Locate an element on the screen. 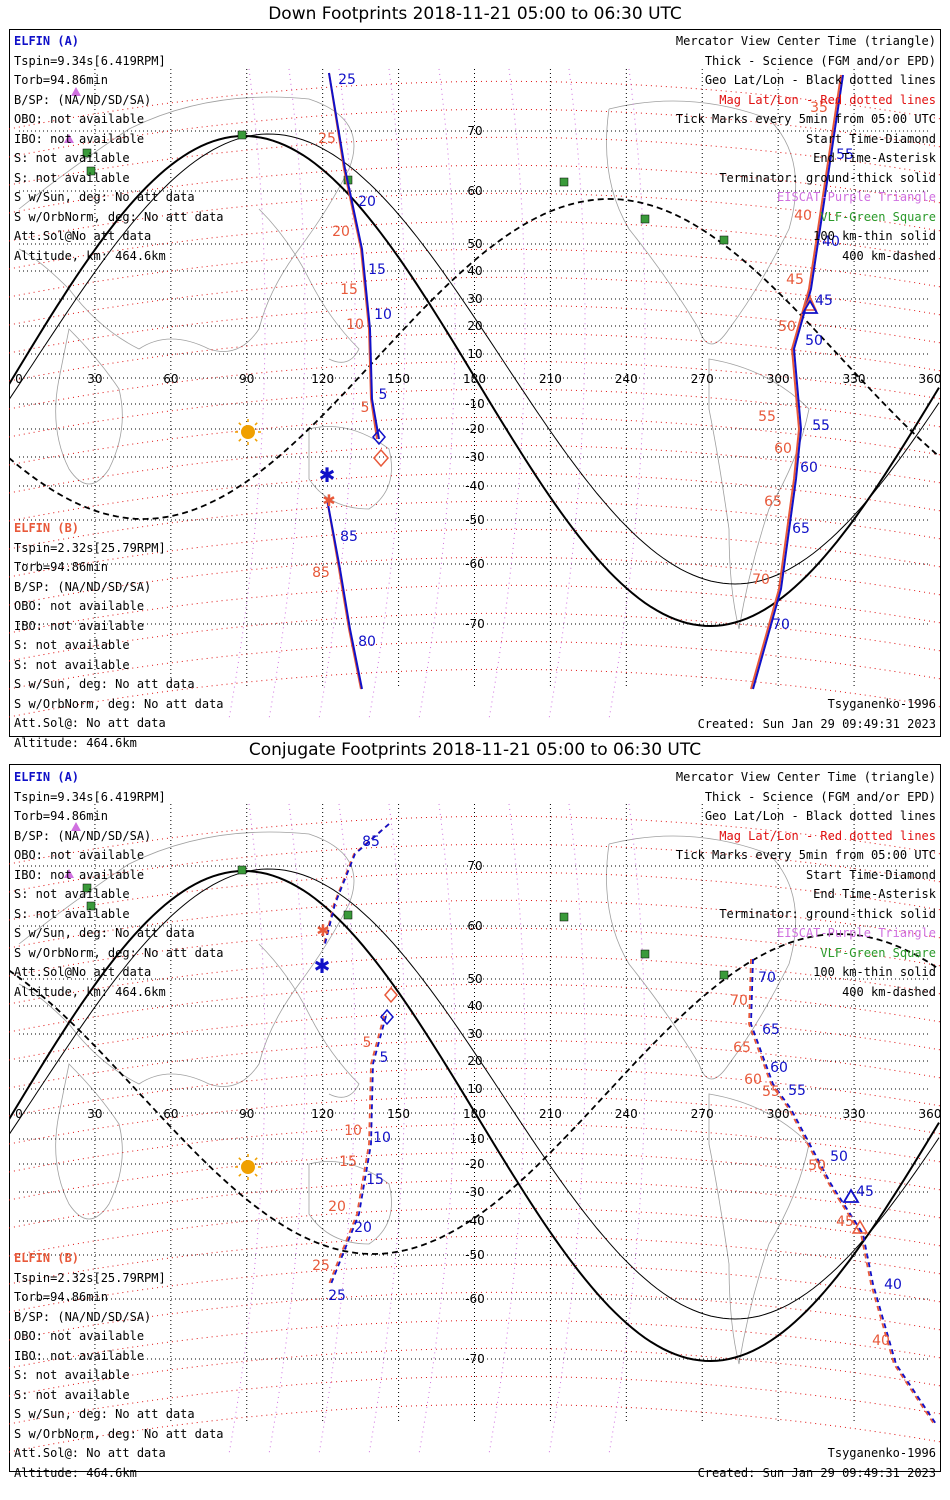  lat-tick-label: 20 is located at coordinates (474, 326).